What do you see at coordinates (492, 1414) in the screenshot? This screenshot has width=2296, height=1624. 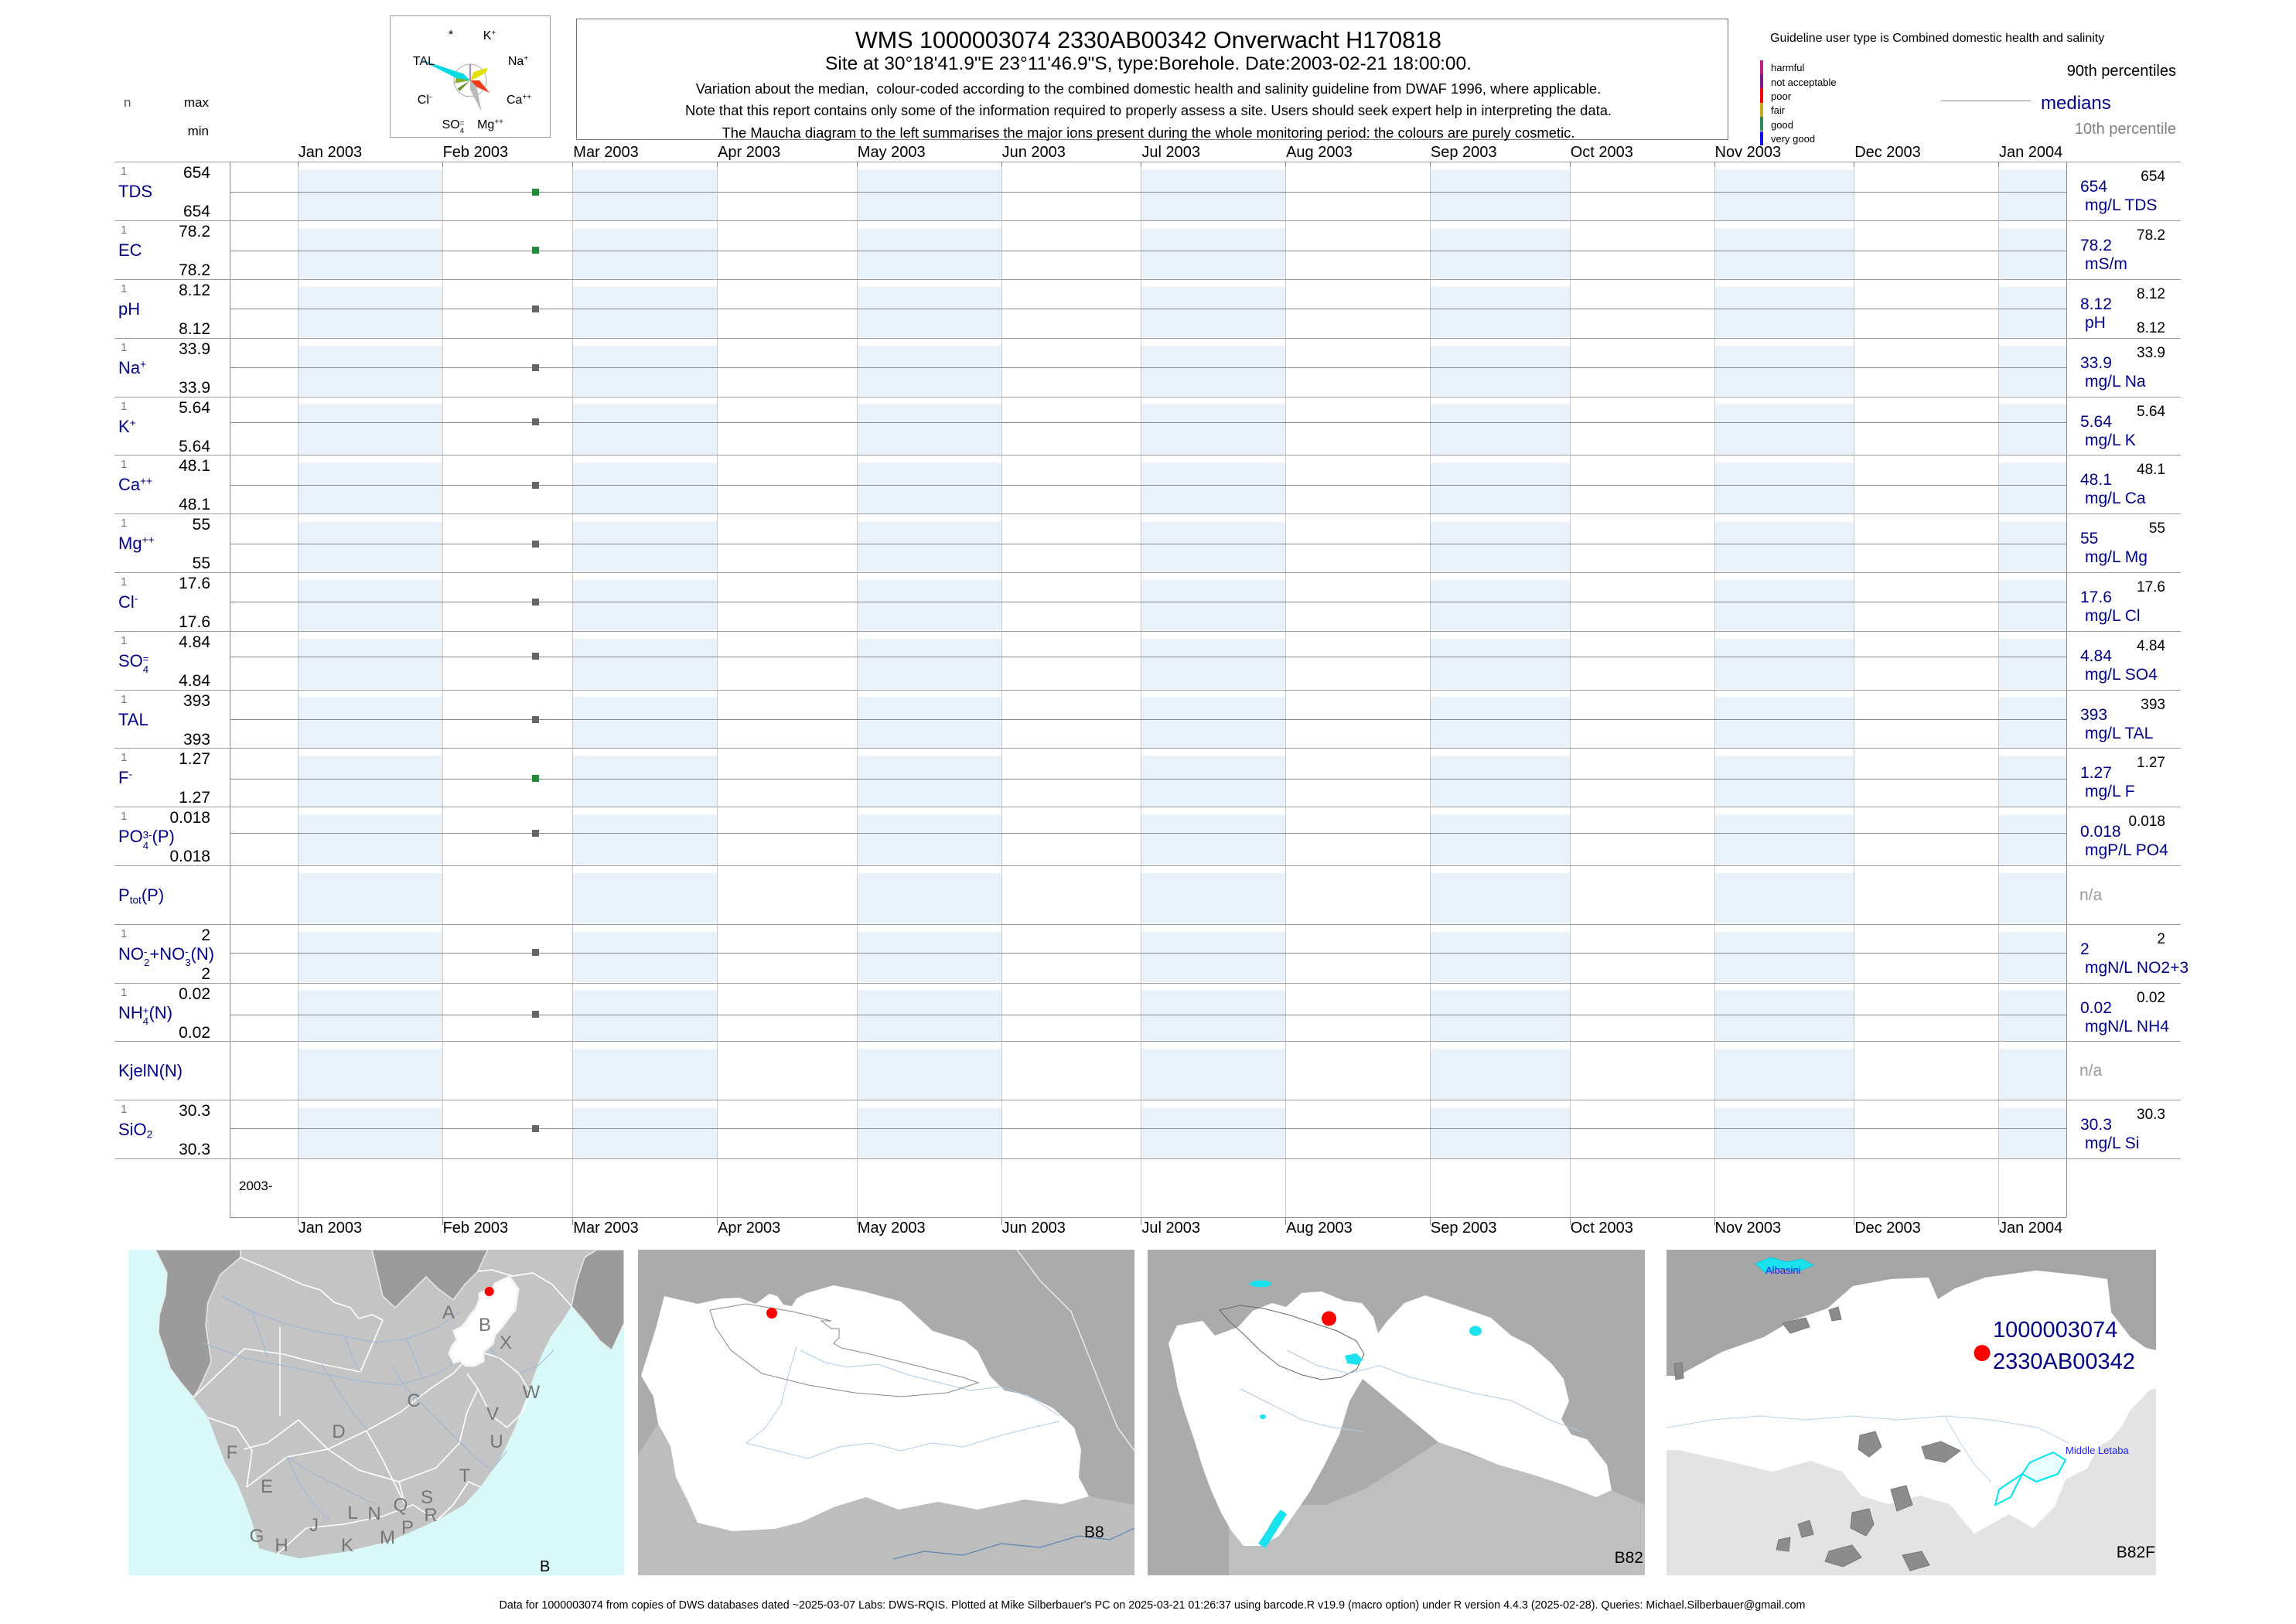 I see `svg-text: V` at bounding box center [492, 1414].